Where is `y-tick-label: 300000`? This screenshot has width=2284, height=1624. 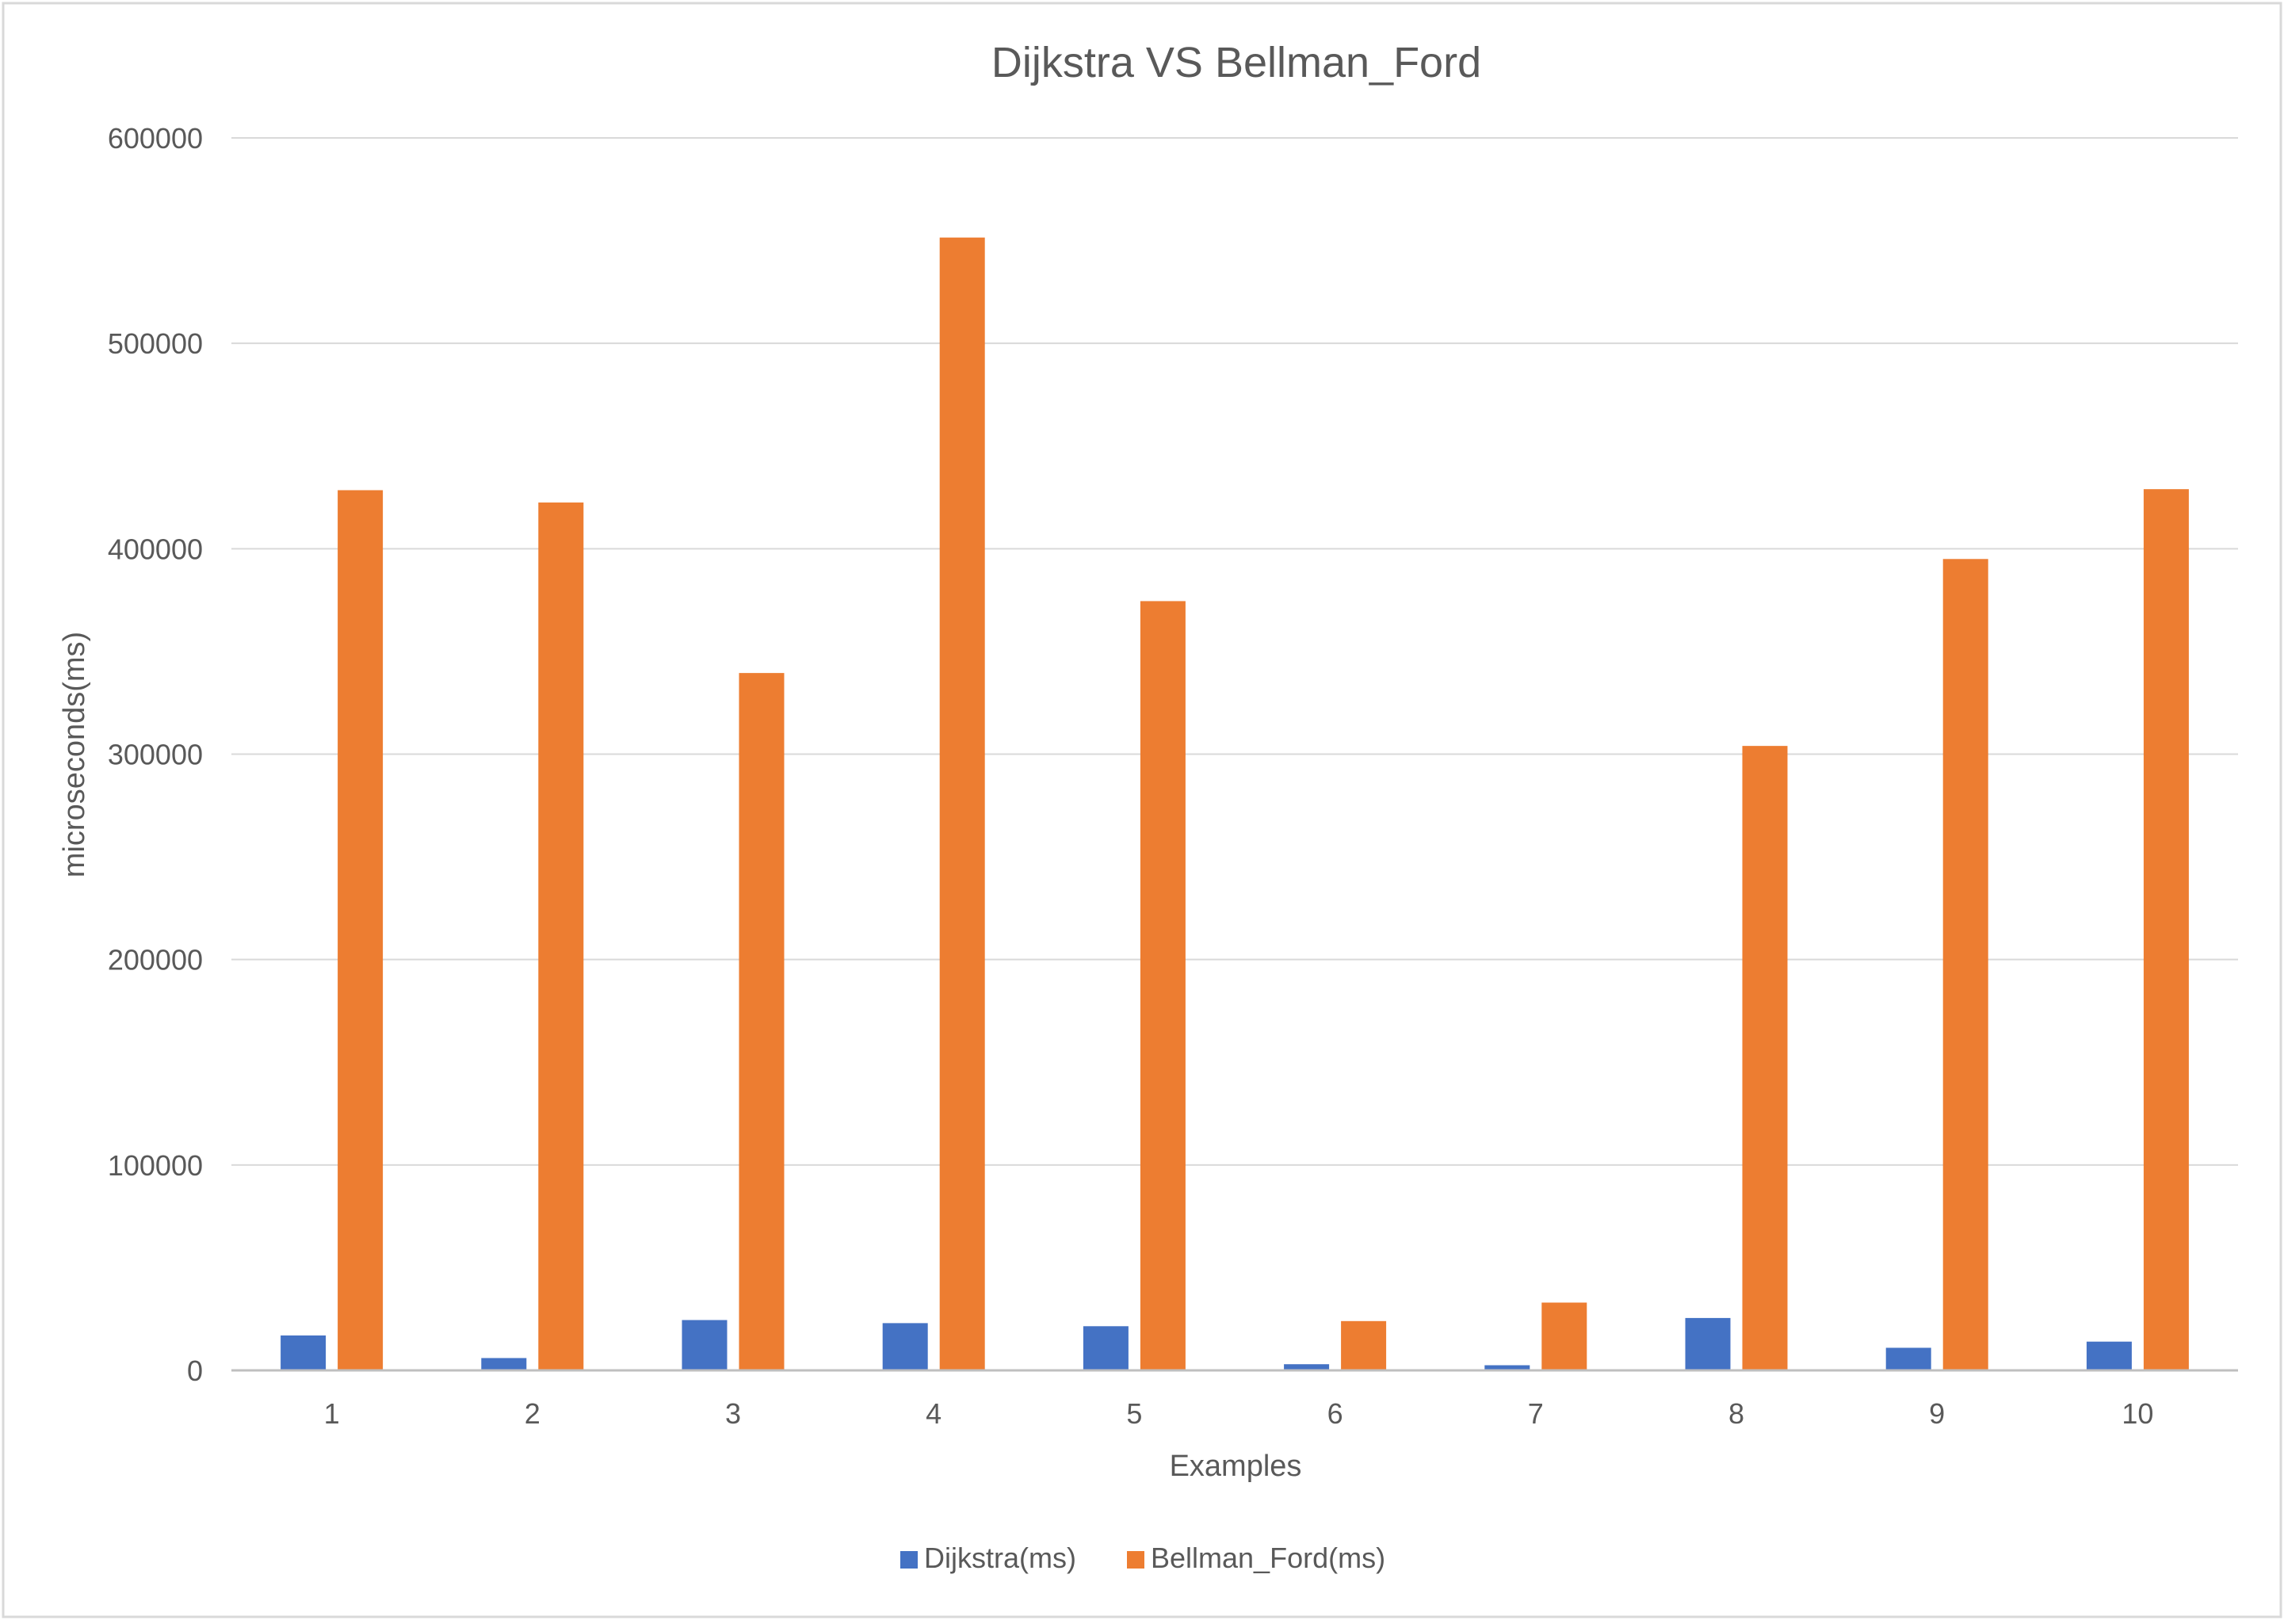 y-tick-label: 300000 is located at coordinates (155, 755).